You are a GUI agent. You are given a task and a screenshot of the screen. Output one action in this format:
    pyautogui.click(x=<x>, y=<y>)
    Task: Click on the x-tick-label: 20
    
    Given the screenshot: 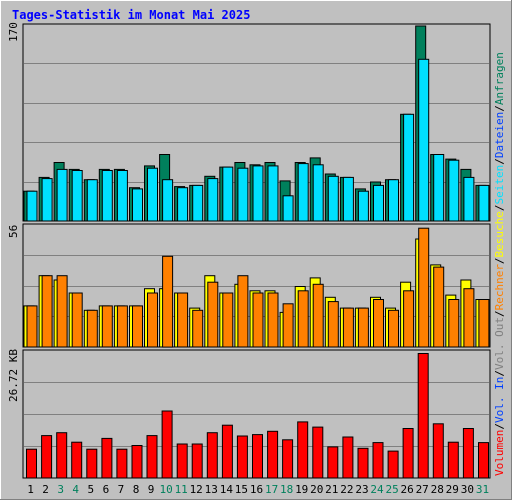 What is the action you would take?
    pyautogui.click(x=316, y=489)
    